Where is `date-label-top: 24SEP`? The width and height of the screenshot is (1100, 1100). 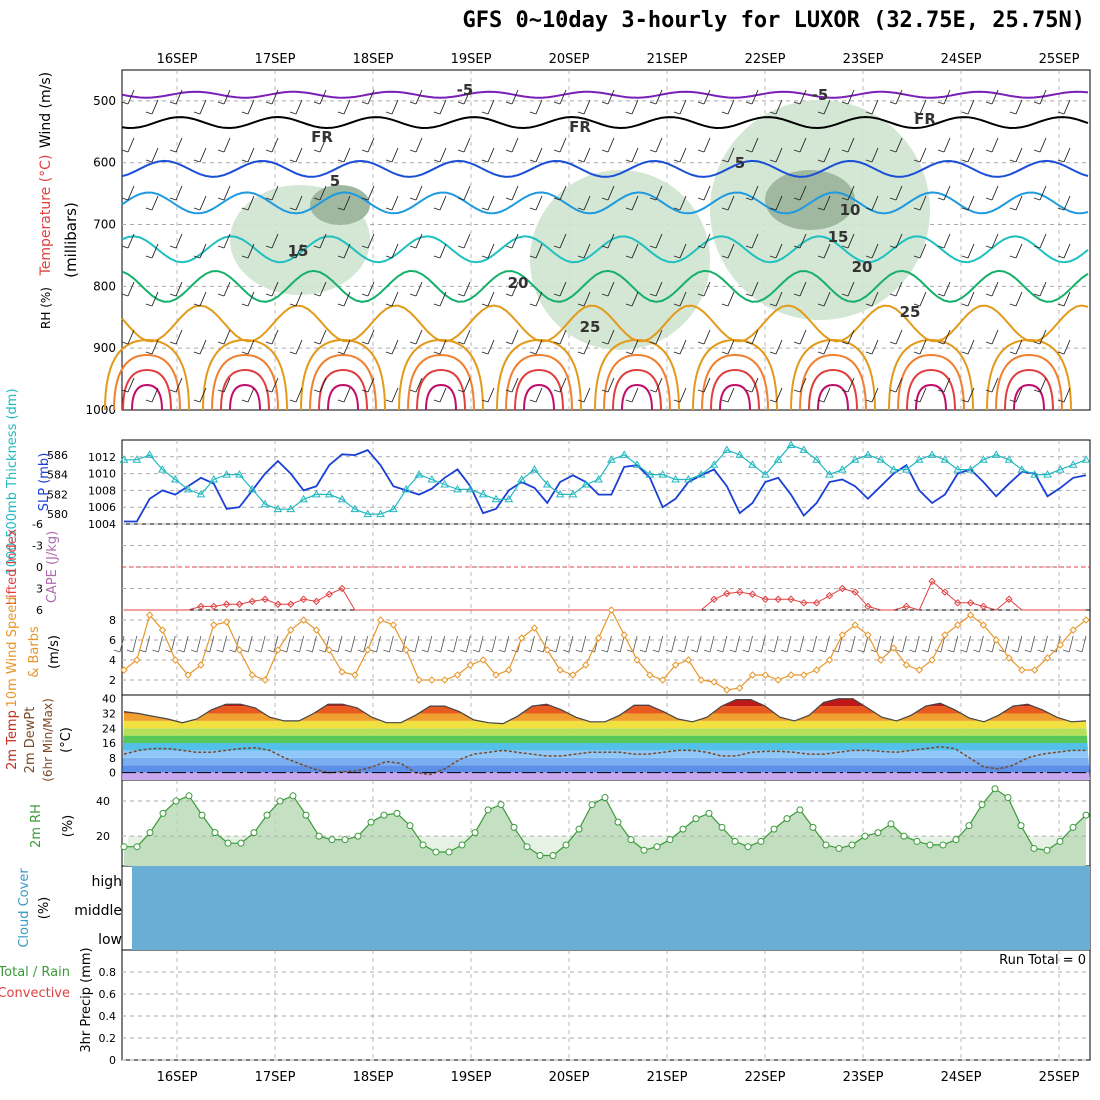
date-label-top: 24SEP is located at coordinates (961, 59).